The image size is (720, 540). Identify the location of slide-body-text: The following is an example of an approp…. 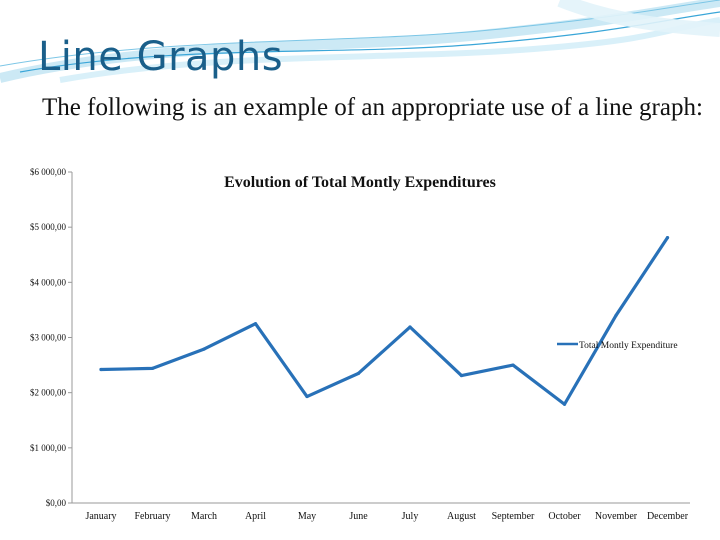
(372, 107).